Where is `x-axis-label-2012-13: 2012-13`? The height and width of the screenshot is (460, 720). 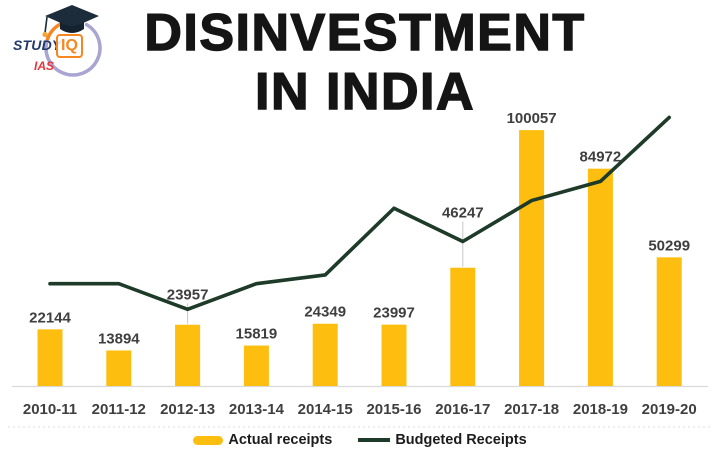 x-axis-label-2012-13: 2012-13 is located at coordinates (187, 409).